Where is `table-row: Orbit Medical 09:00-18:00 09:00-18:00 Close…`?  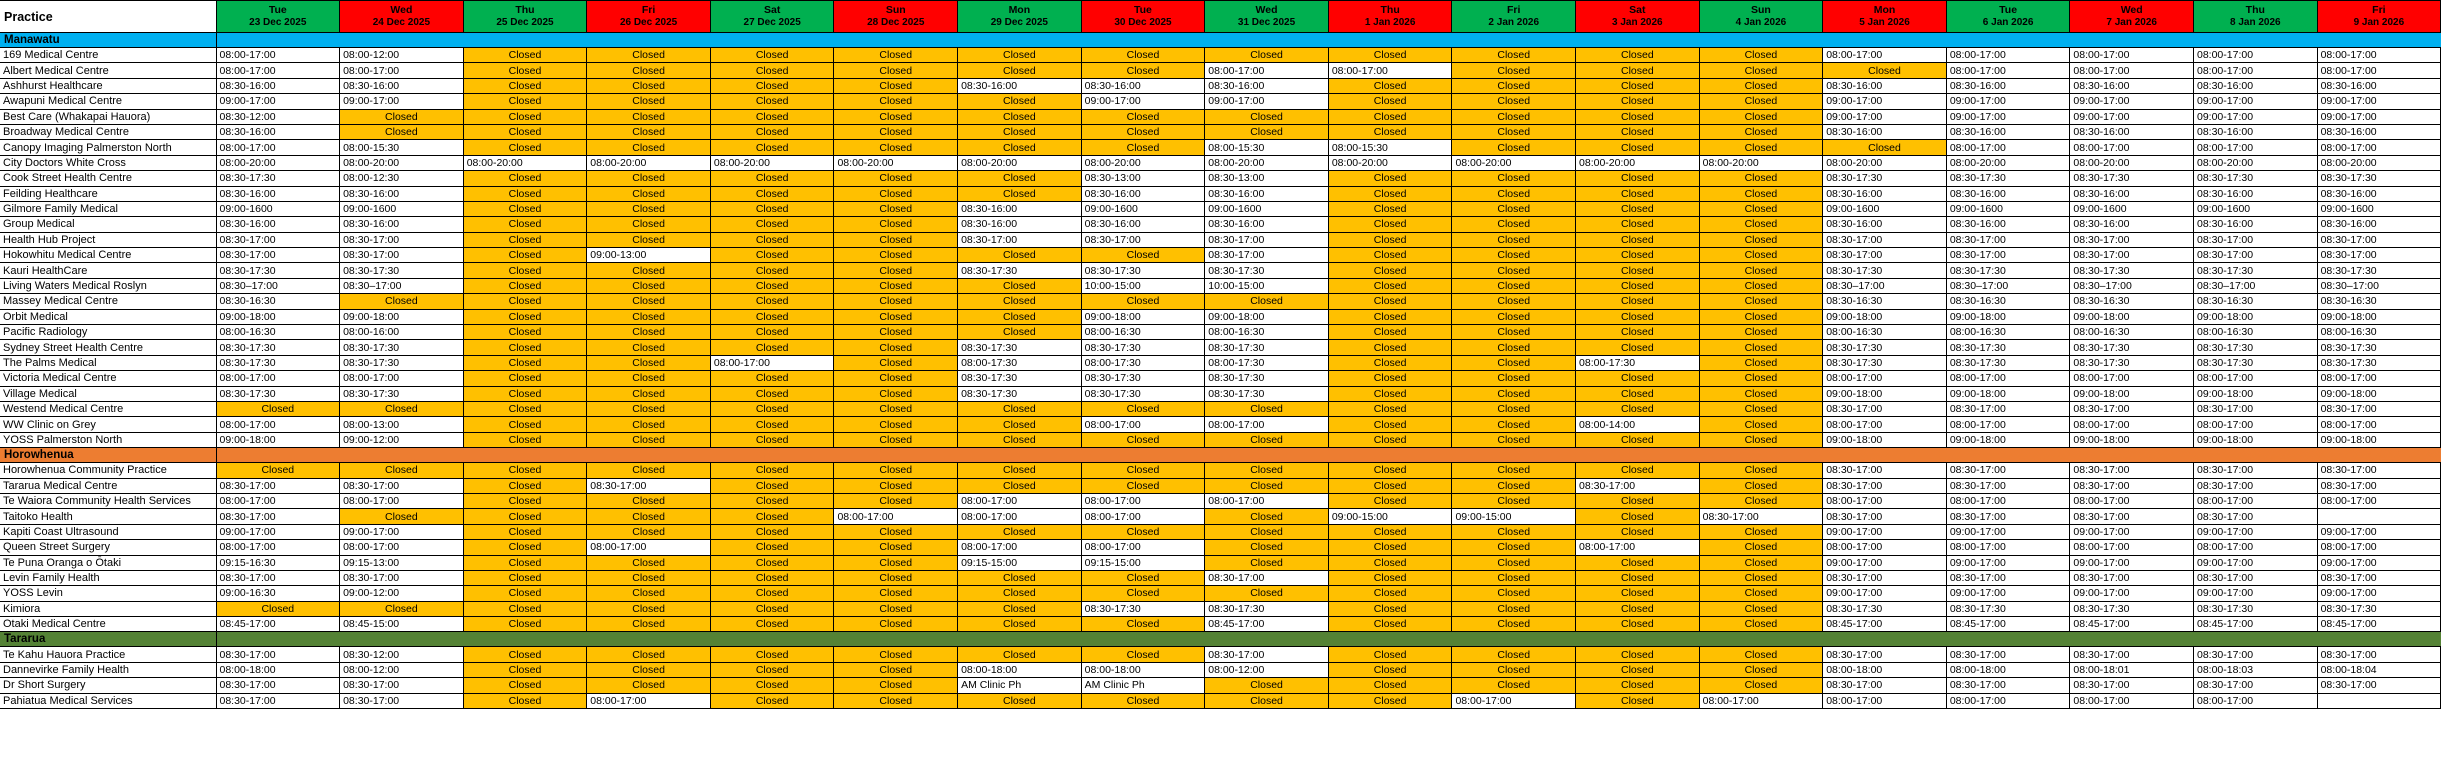 table-row: Orbit Medical 09:00-18:00 09:00-18:00 Close… is located at coordinates (1220, 317).